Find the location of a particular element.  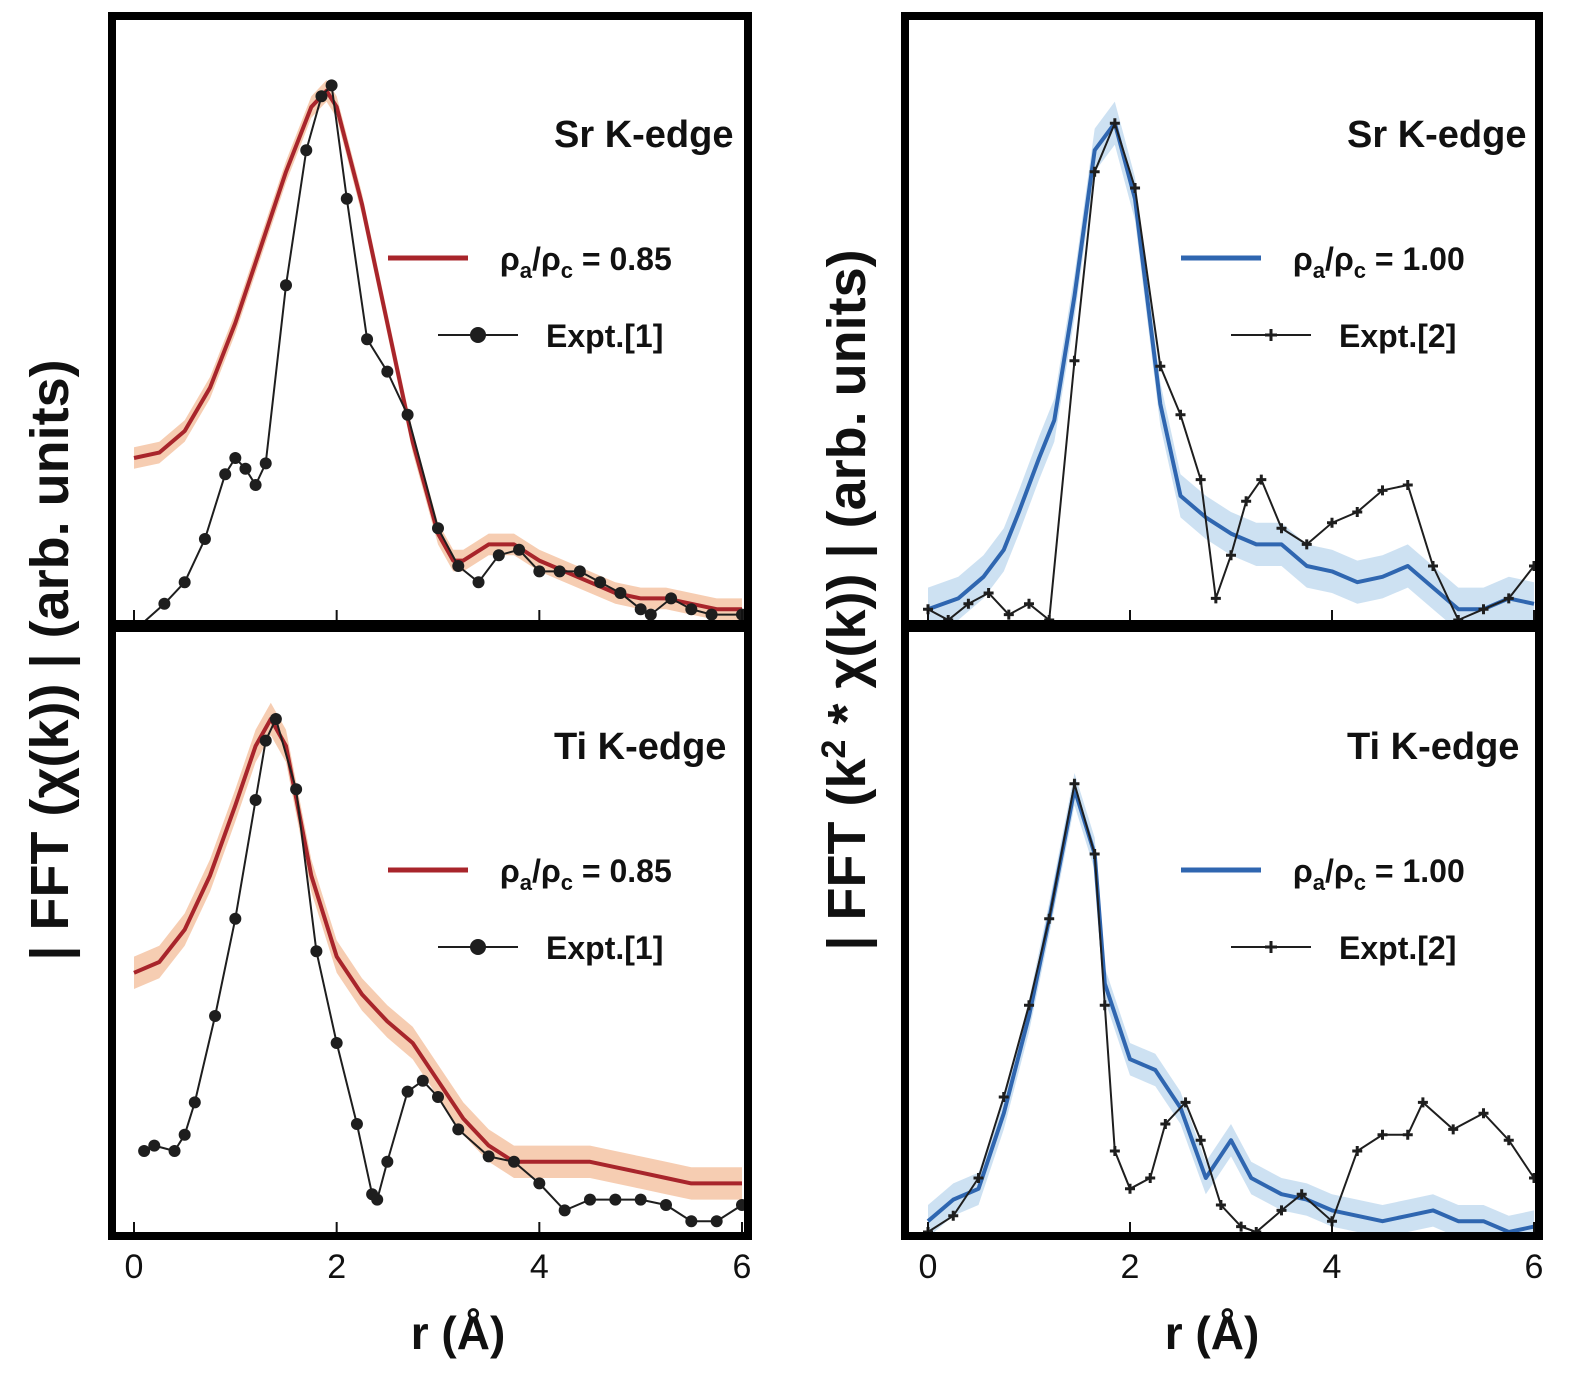

plot-area is located at coordinates (1231, 362).